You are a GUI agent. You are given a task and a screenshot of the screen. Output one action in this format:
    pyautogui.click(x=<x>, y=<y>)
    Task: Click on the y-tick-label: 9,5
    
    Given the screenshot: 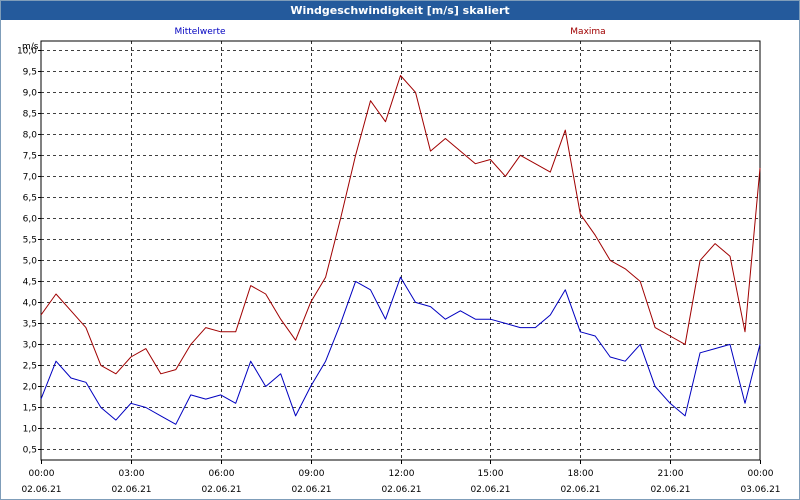 What is the action you would take?
    pyautogui.click(x=30, y=73)
    